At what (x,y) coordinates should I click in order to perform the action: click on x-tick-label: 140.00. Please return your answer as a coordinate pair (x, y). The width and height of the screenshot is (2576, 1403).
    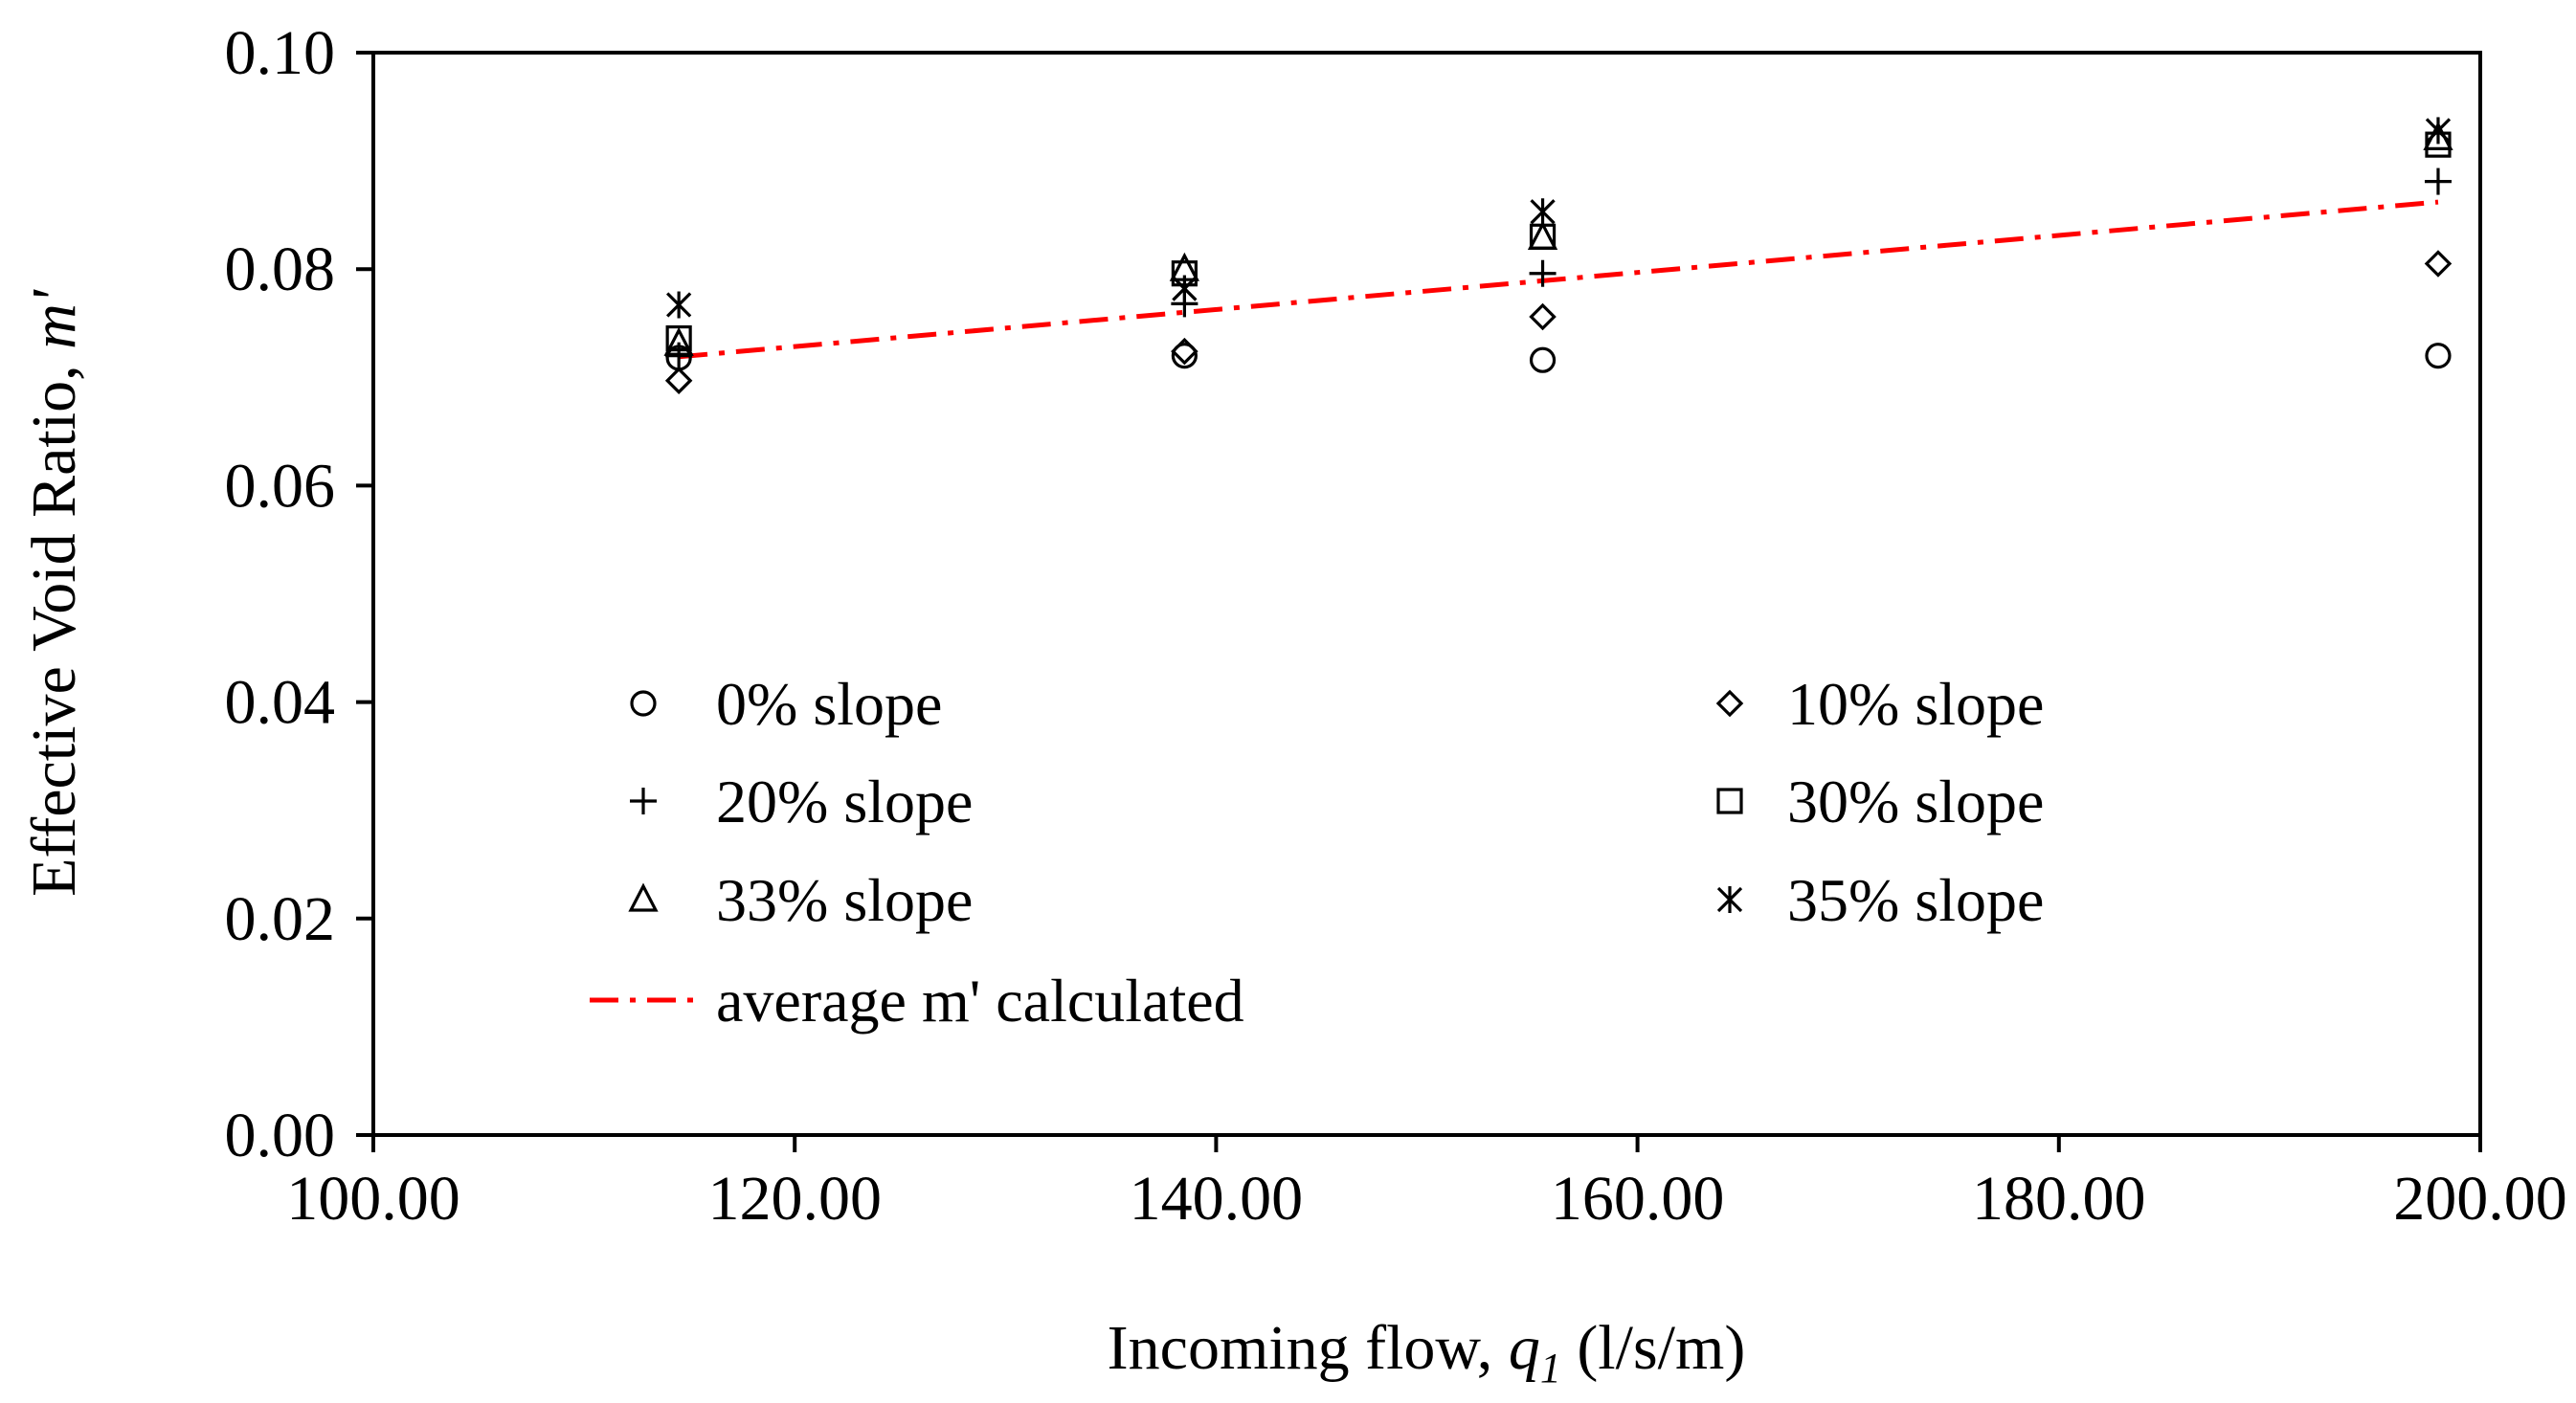
    Looking at the image, I should click on (1217, 1199).